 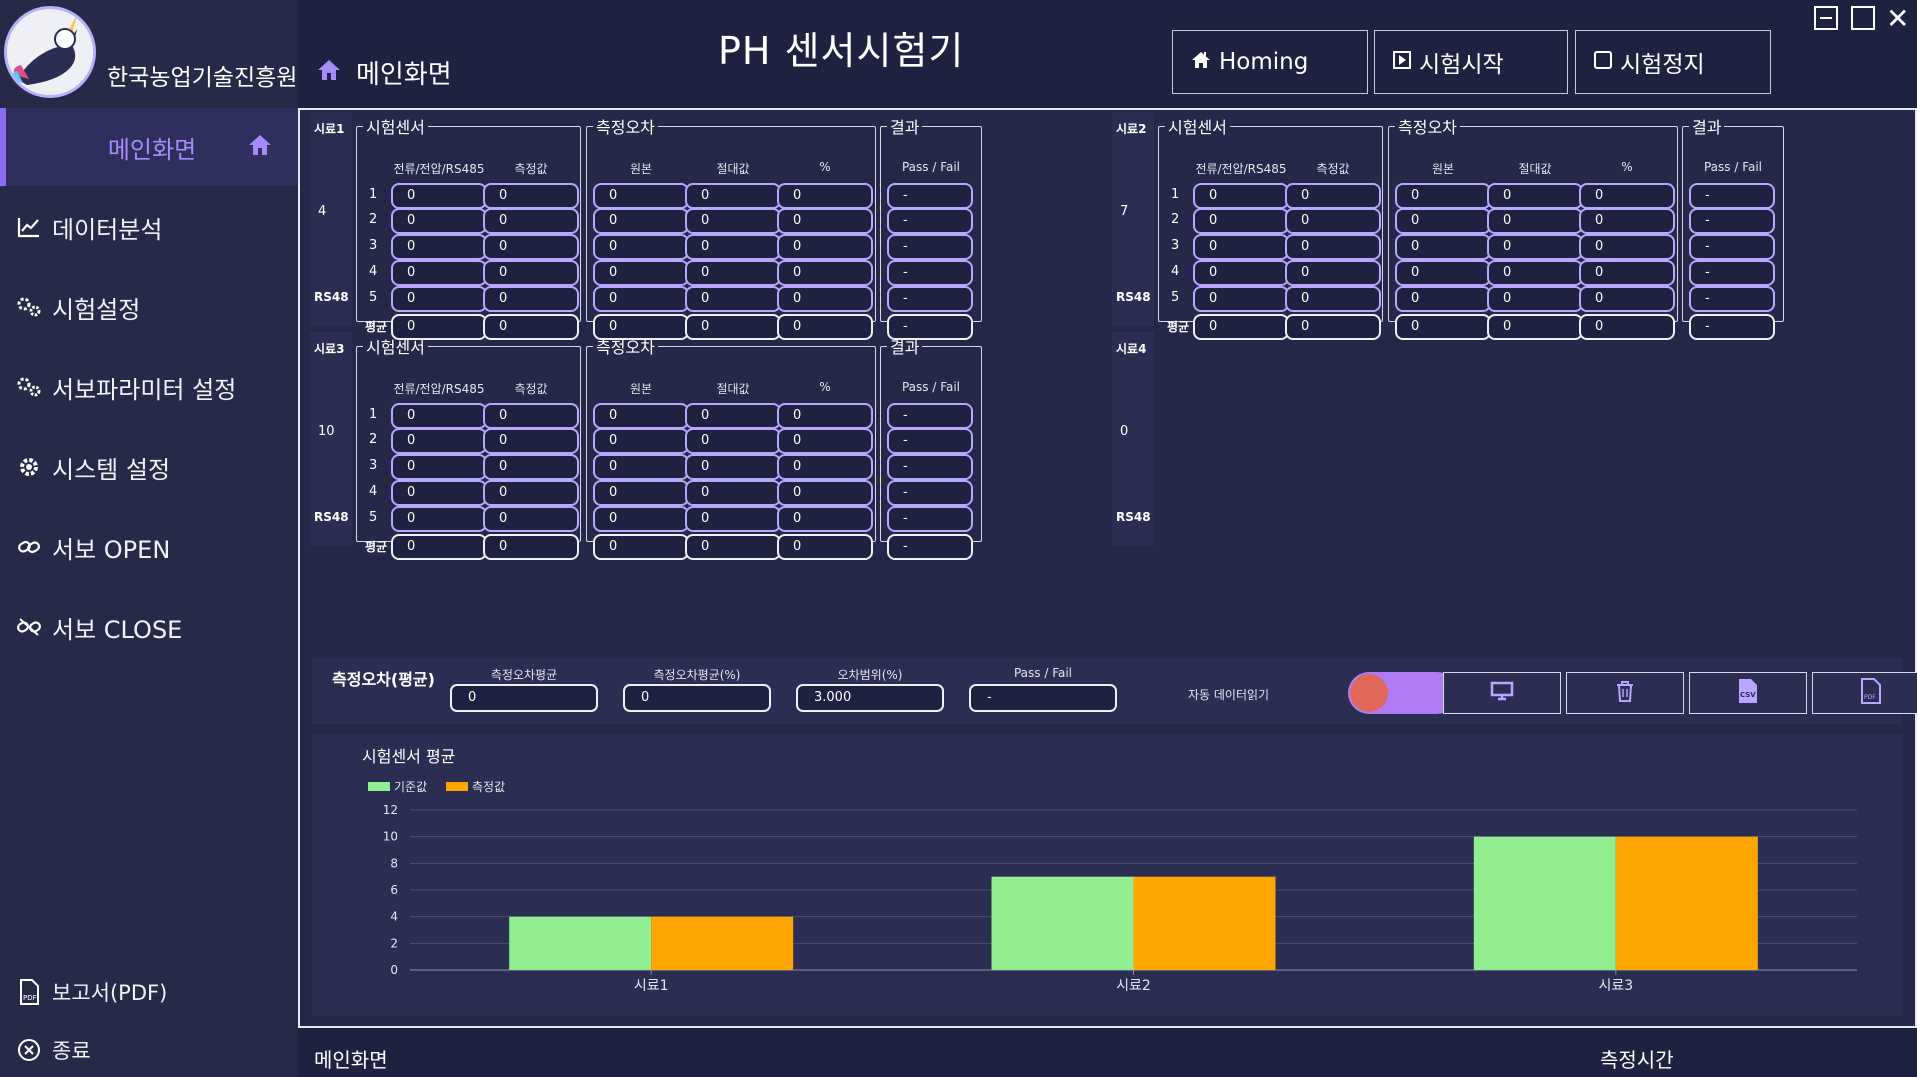 I want to click on maximize-button, so click(x=1863, y=18).